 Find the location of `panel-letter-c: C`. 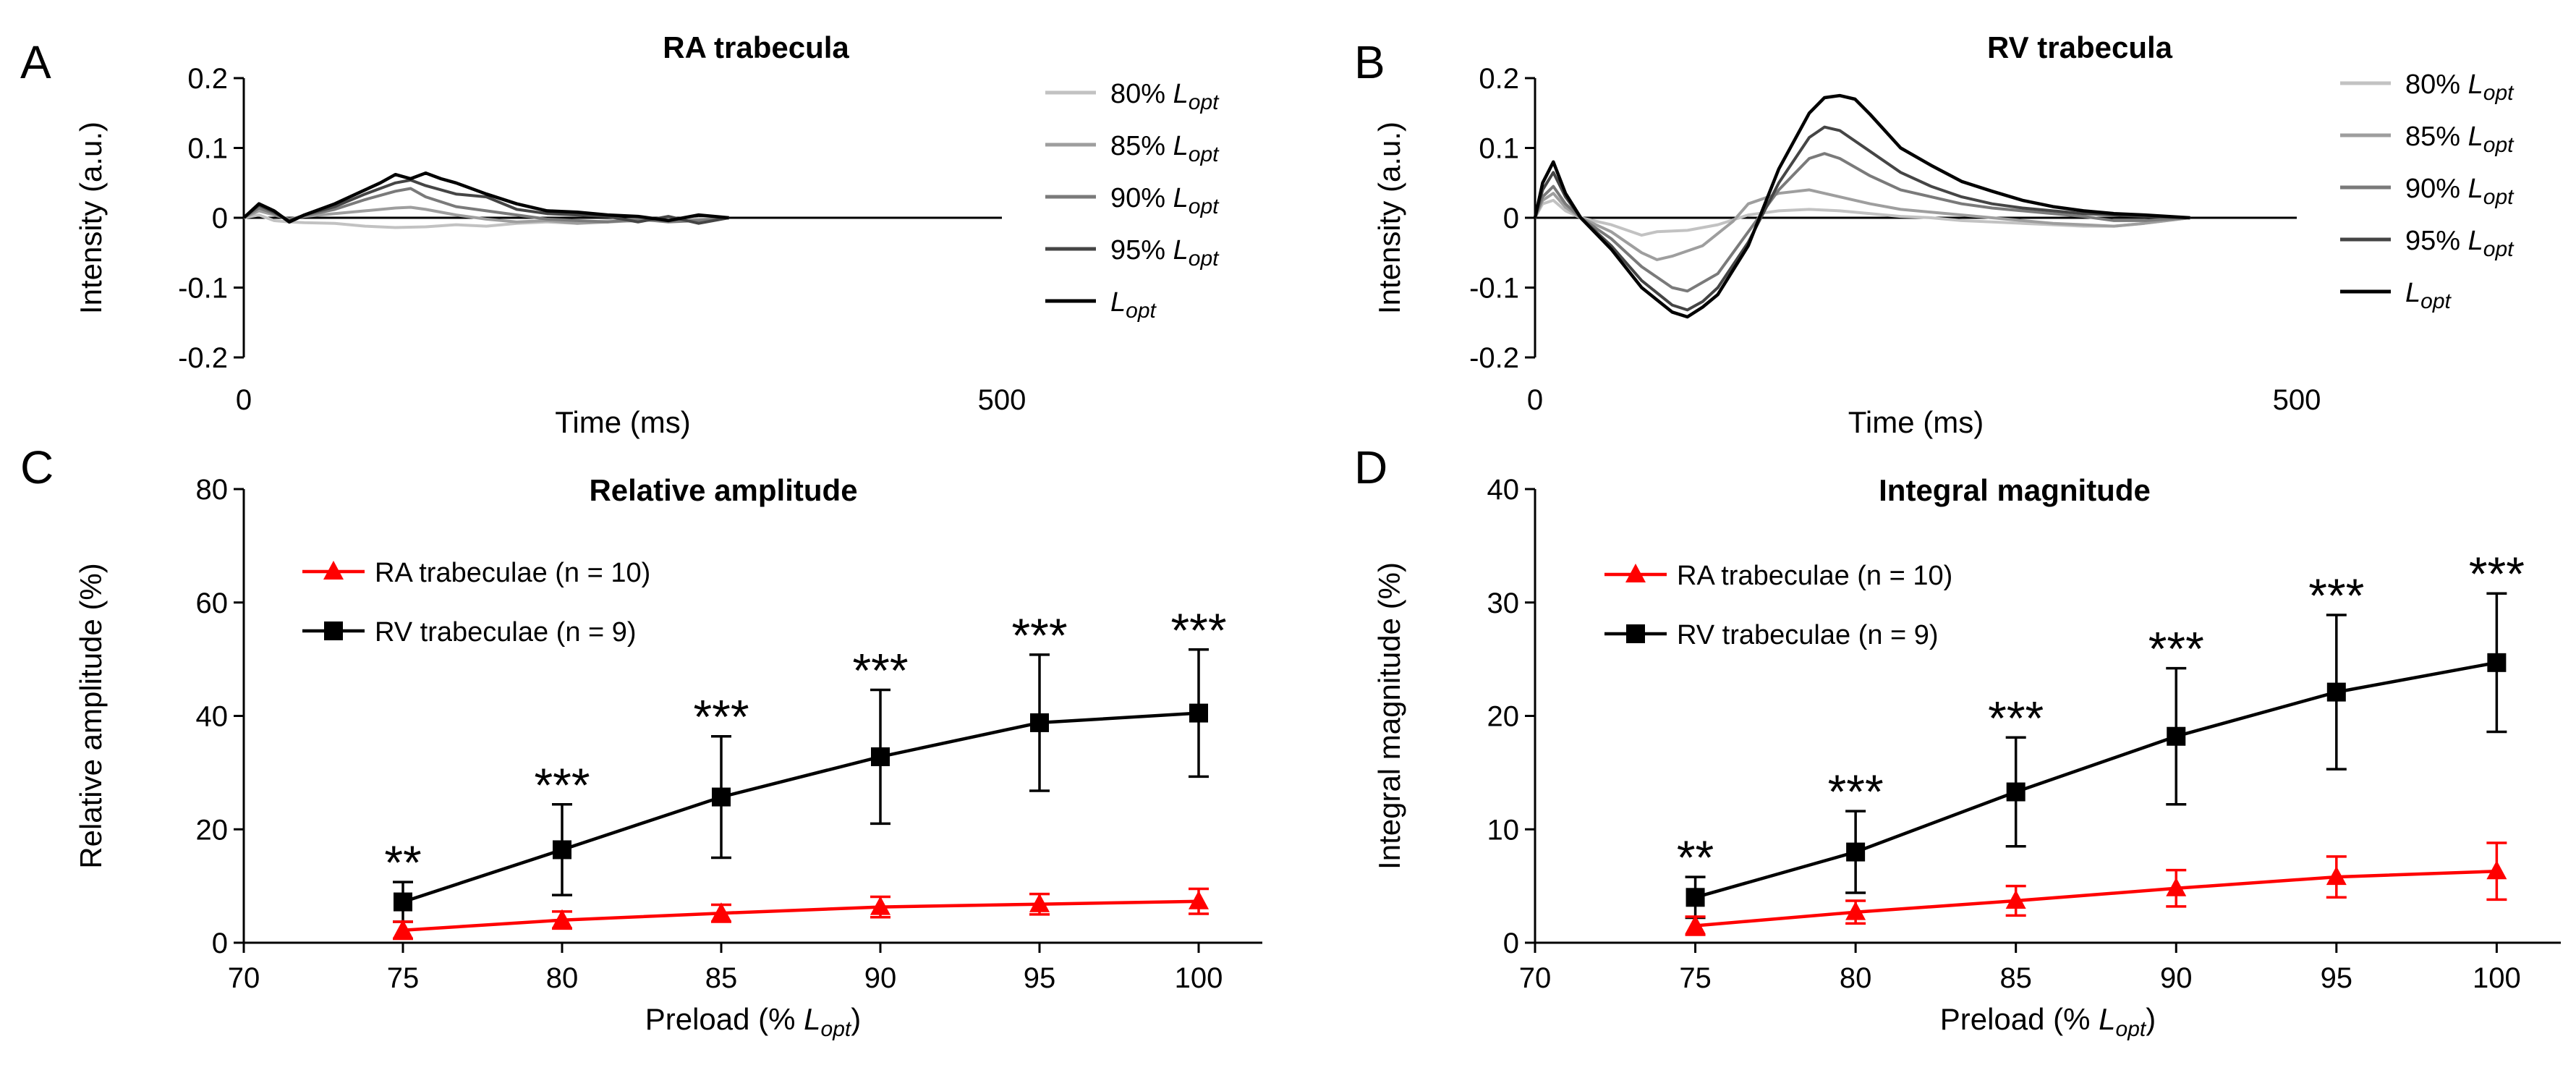

panel-letter-c: C is located at coordinates (37, 467).